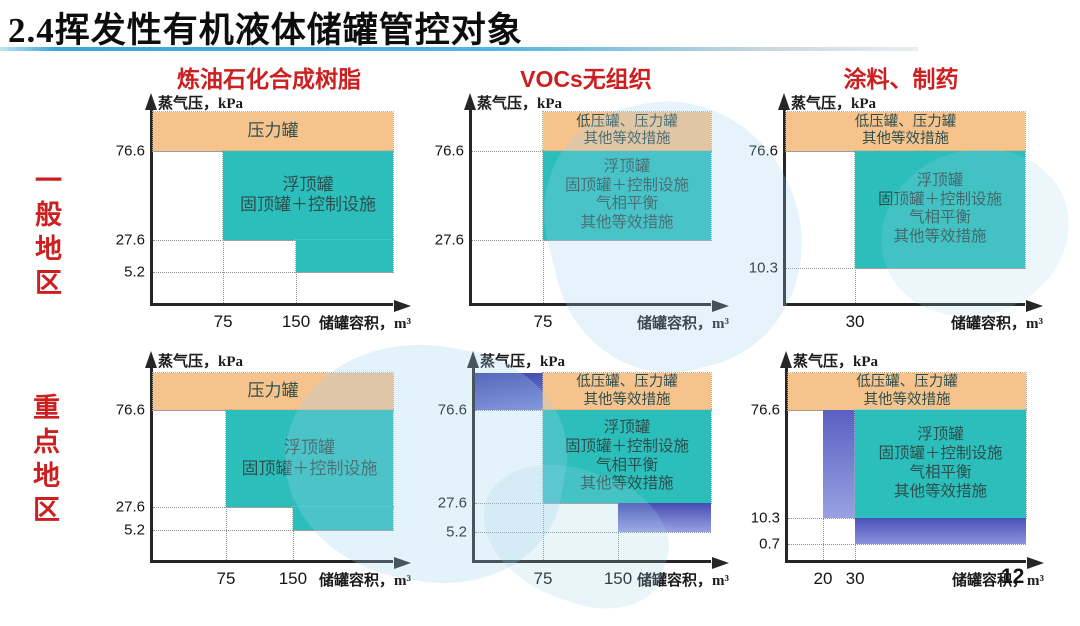 Image resolution: width=1080 pixels, height=626 pixels. I want to click on x-tick: 20, so click(823, 578).